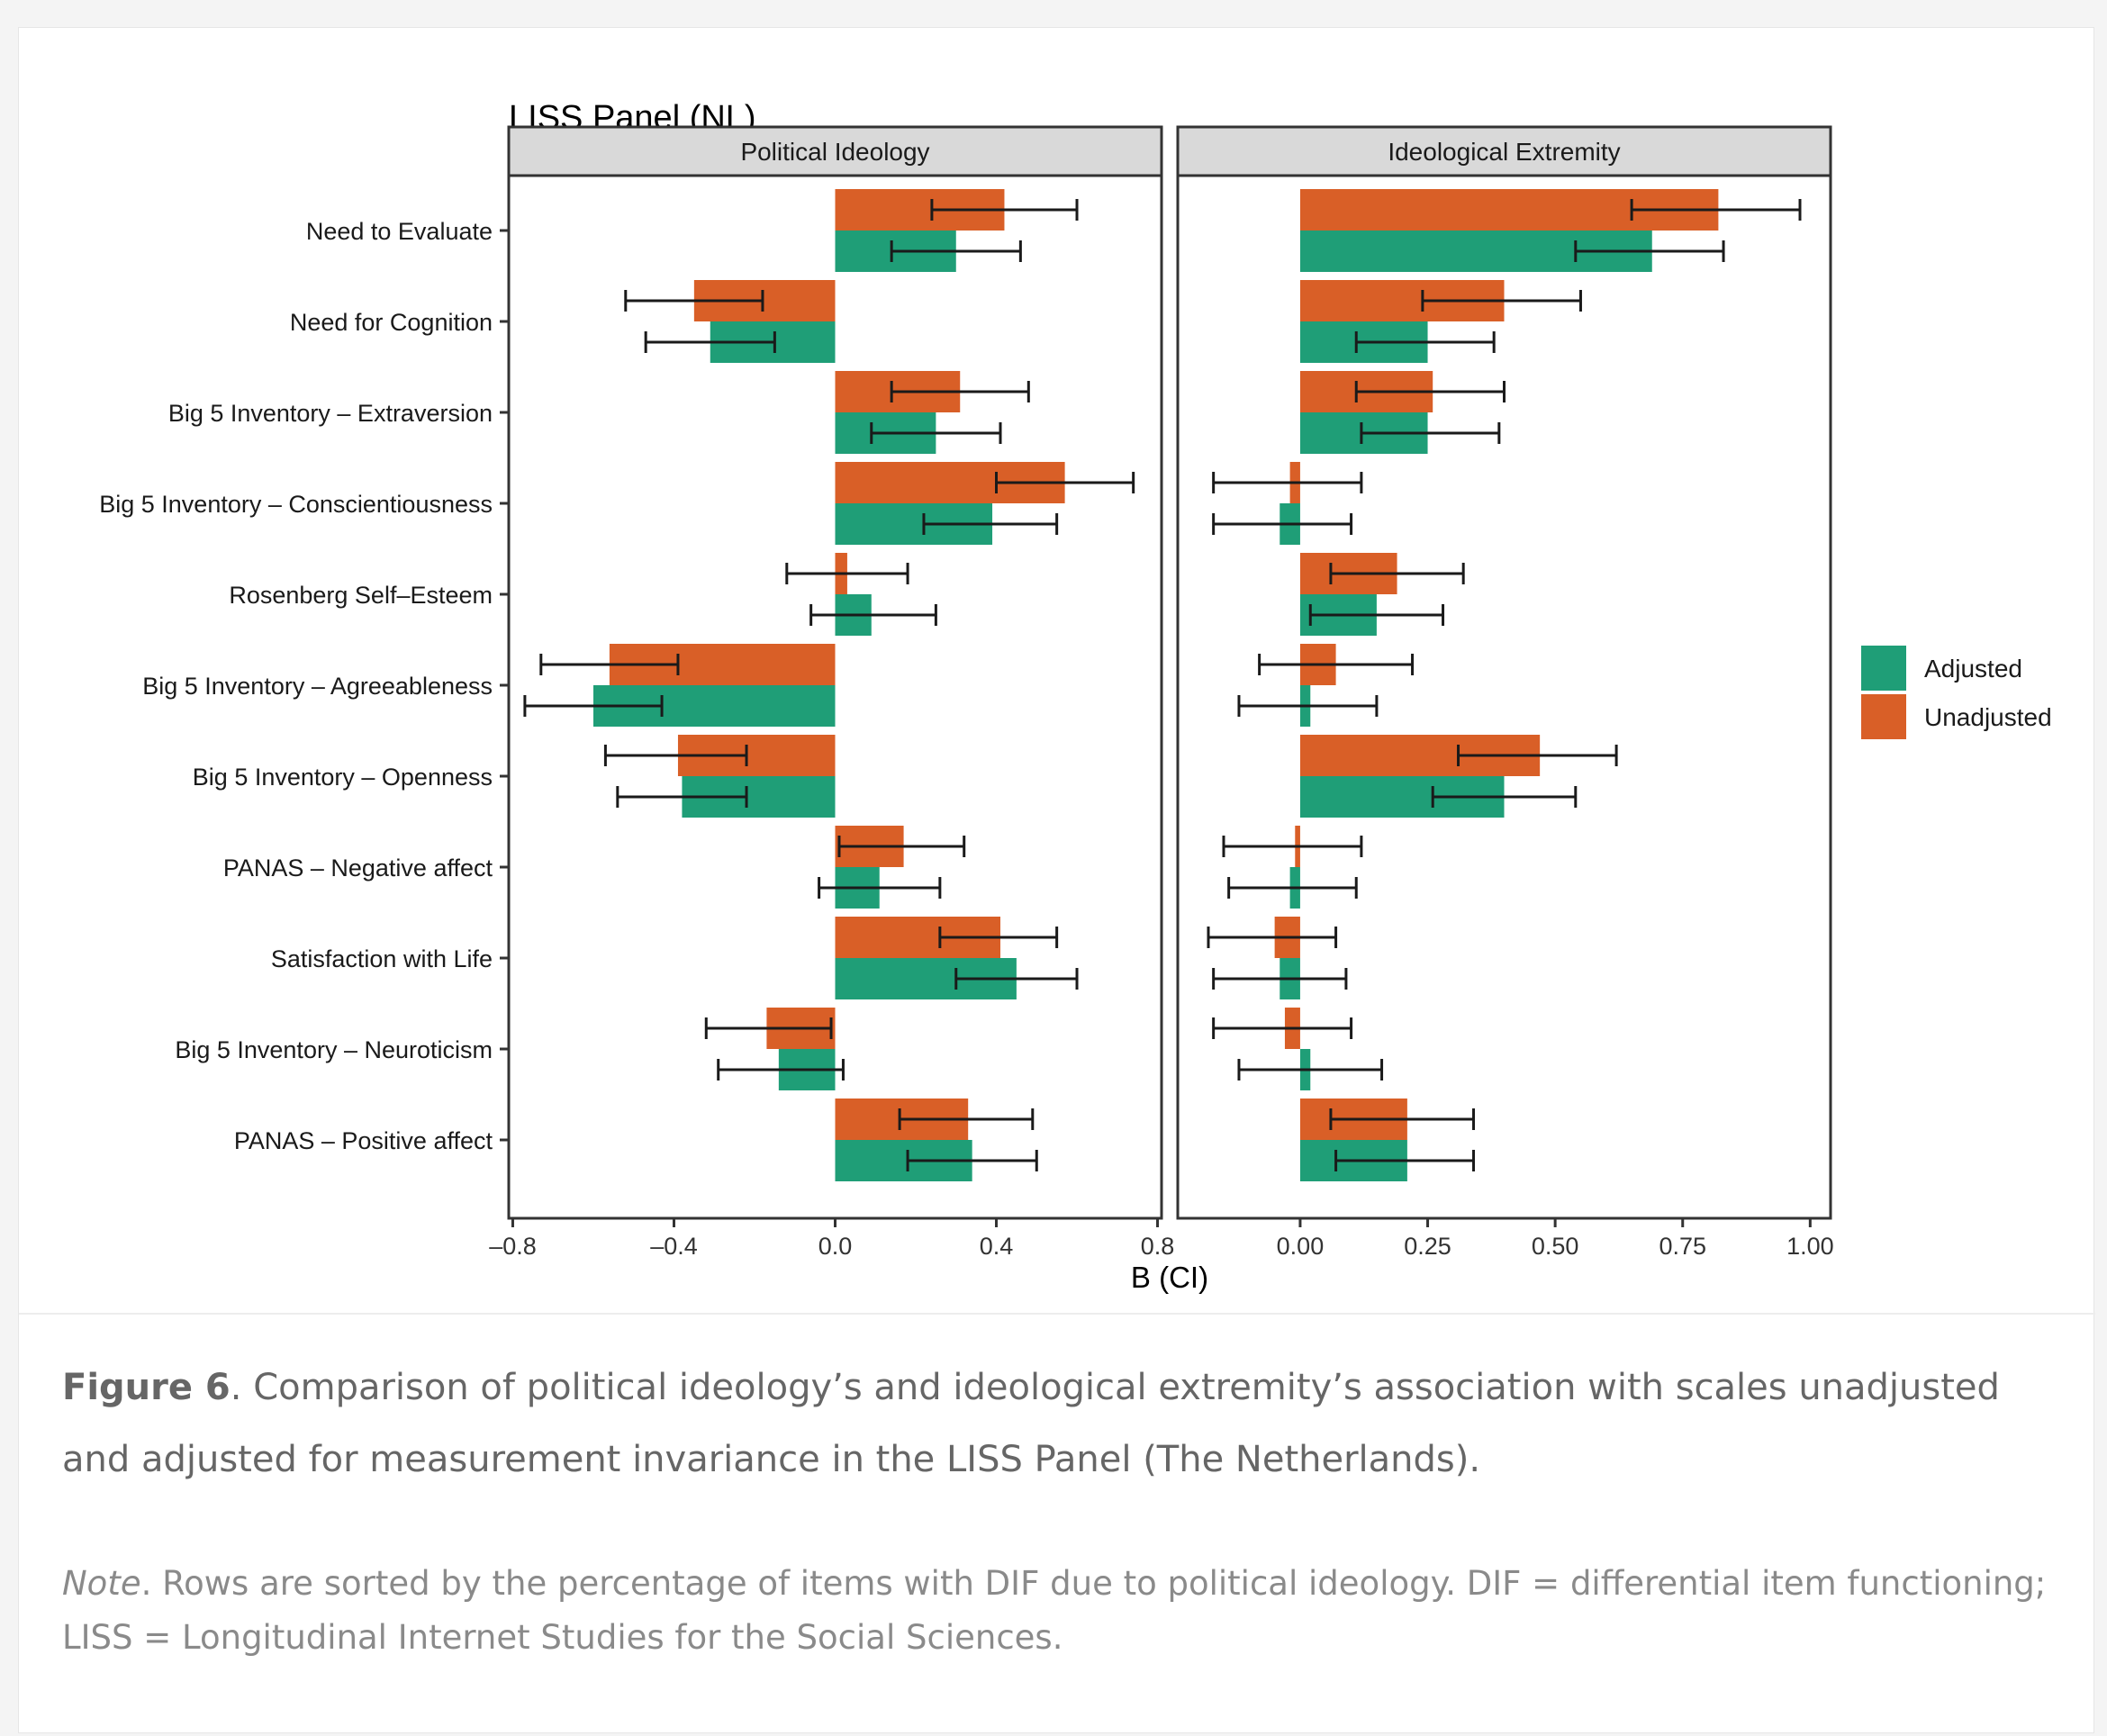 This screenshot has width=2107, height=1736. What do you see at coordinates (399, 232) in the screenshot?
I see `y-tick-label: Need to Evaluate` at bounding box center [399, 232].